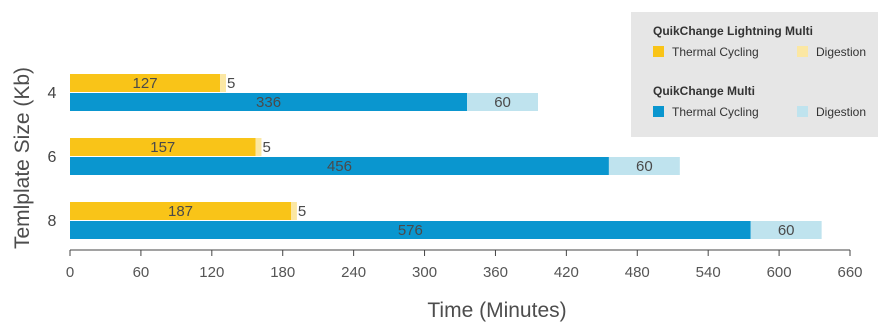 The width and height of the screenshot is (878, 324). I want to click on bar-value-label: 576, so click(410, 230).